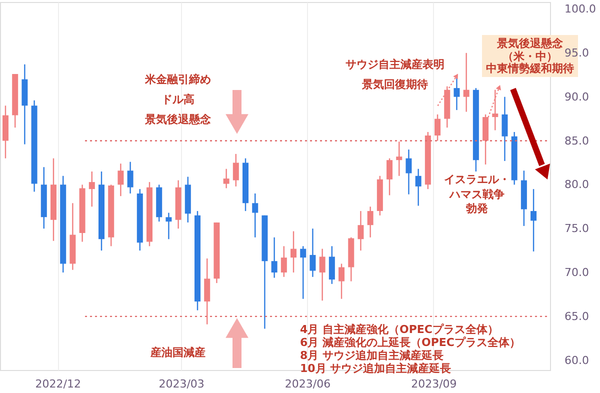  Describe the element at coordinates (178, 99) in the screenshot. I see `annotation: ドル高` at that location.